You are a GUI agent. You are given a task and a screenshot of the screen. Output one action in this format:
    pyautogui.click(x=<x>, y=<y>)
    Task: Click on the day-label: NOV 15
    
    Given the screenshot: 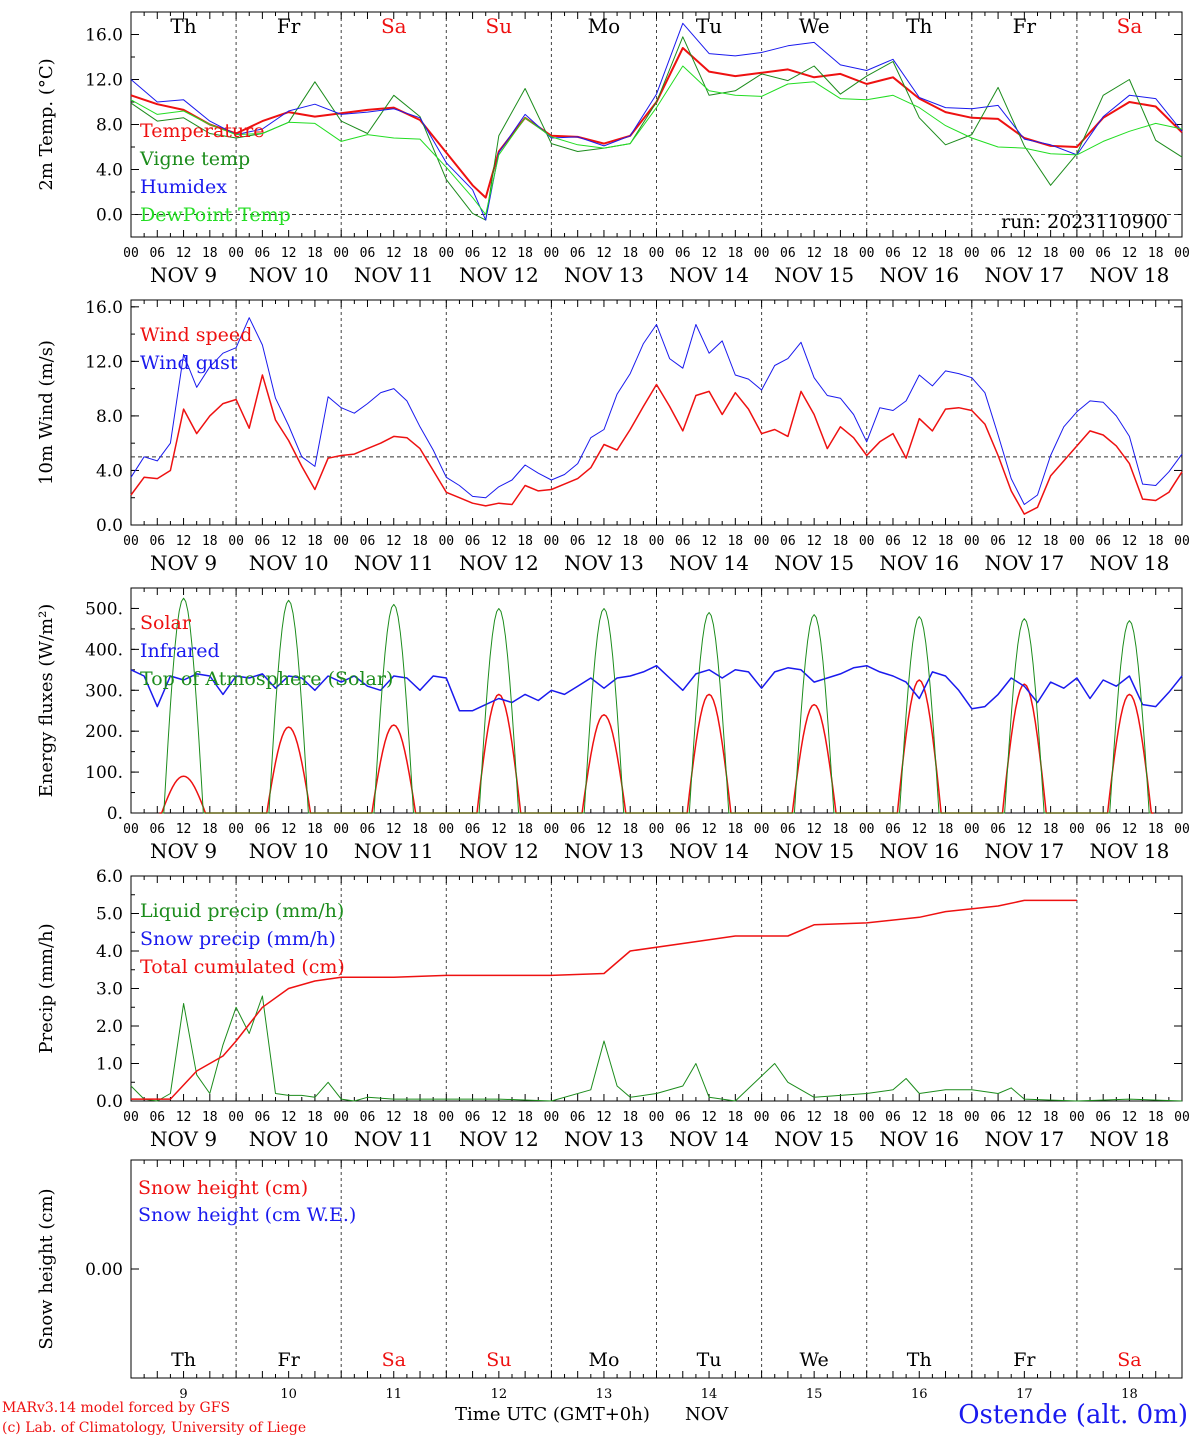 What is the action you would take?
    pyautogui.click(x=814, y=1139)
    